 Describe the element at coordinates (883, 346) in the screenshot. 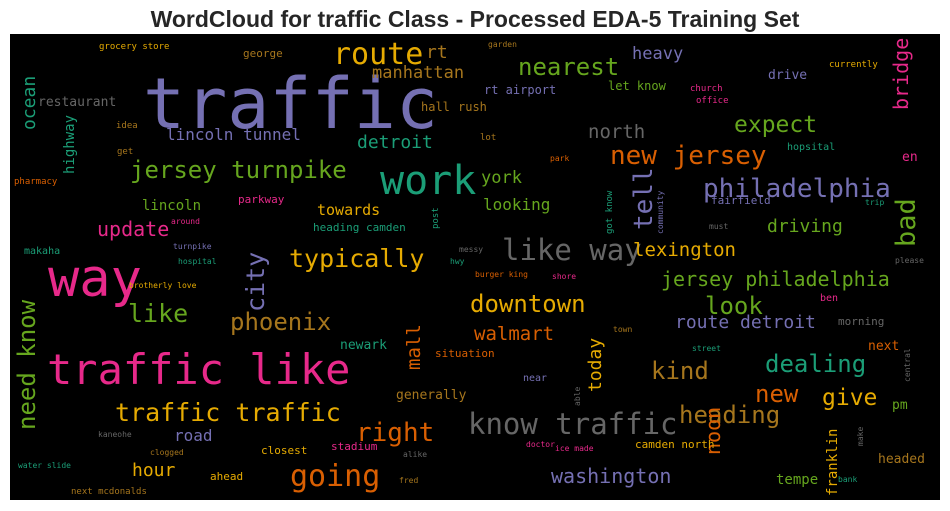

I see `word-next: next` at that location.